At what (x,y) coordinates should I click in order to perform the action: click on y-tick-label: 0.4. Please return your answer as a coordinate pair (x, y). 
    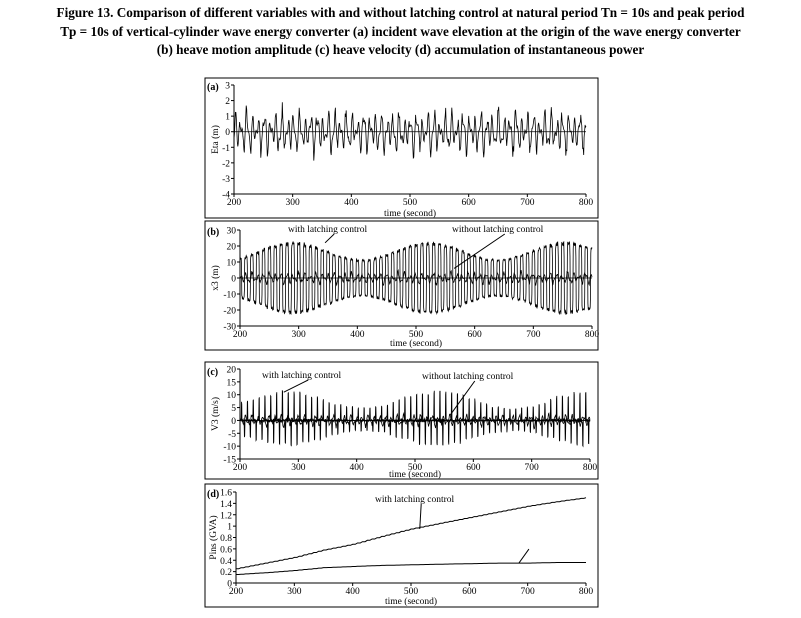
    Looking at the image, I should click on (226, 562).